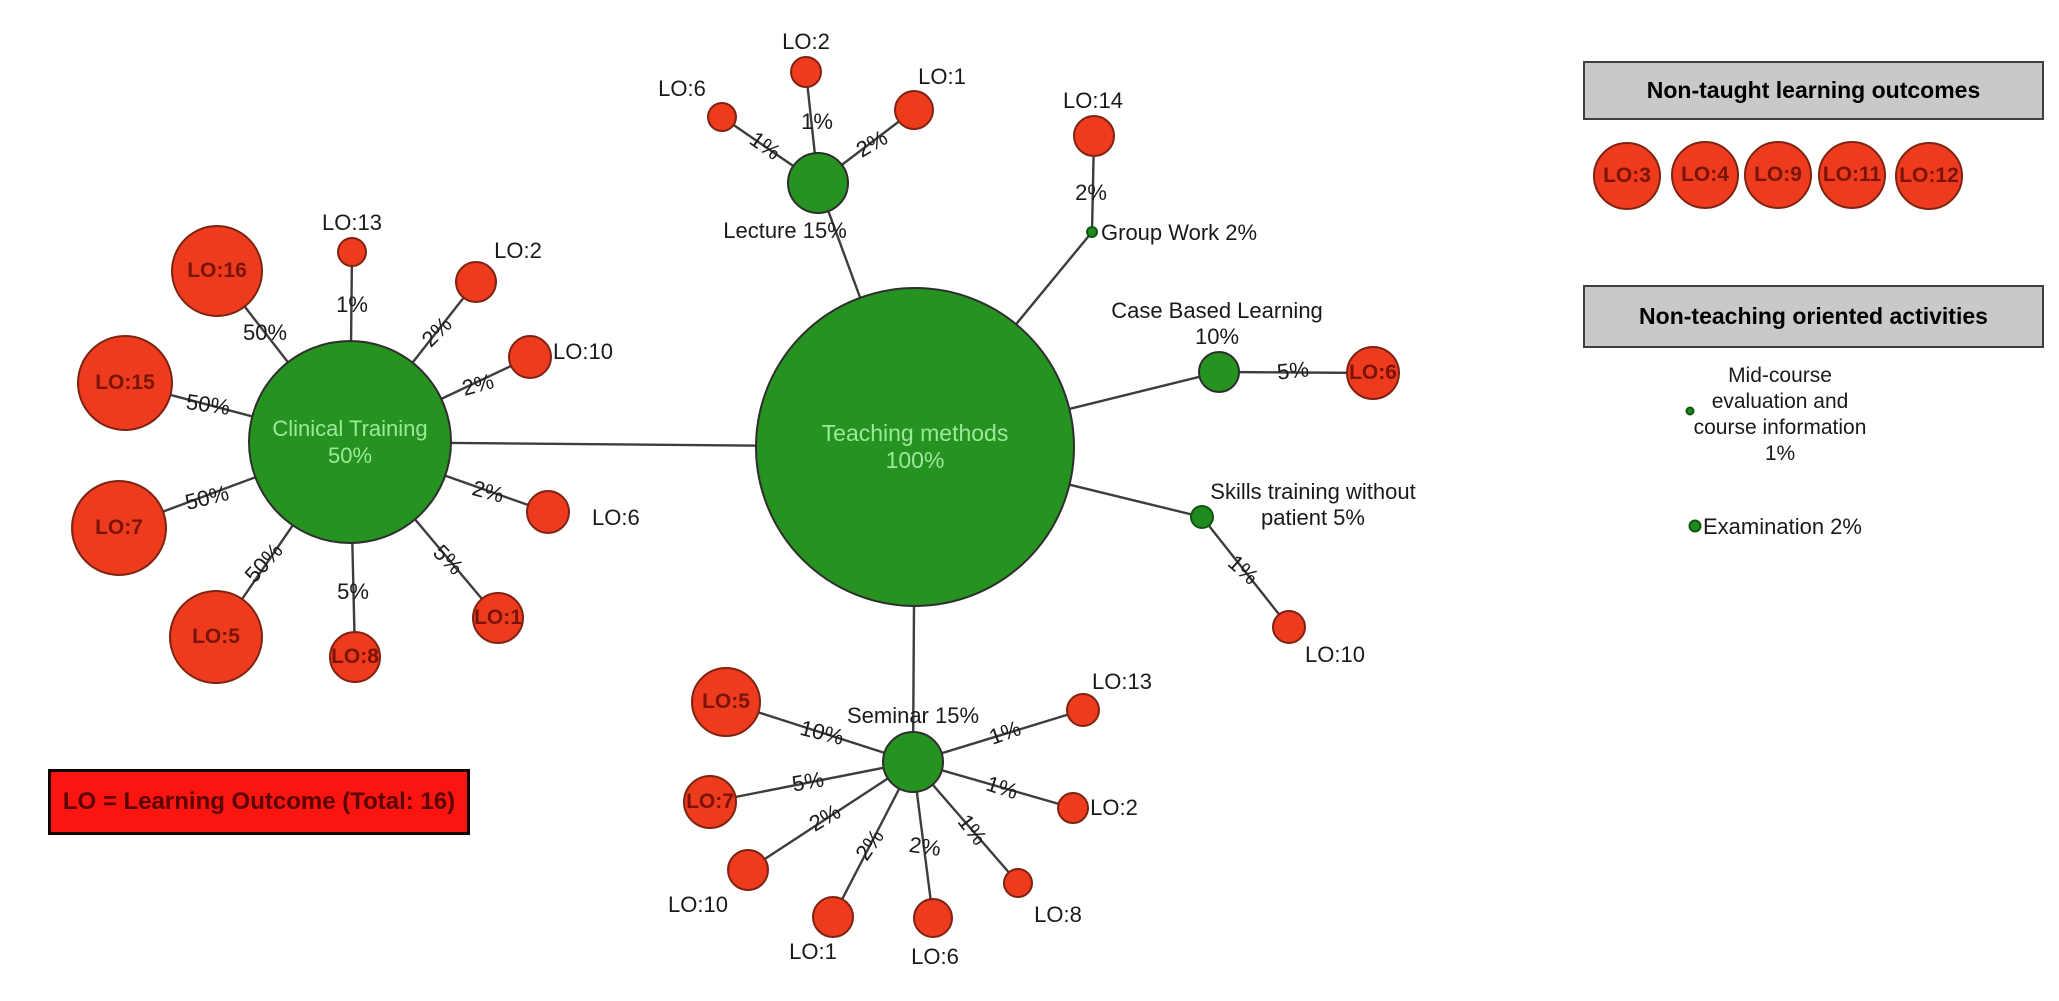 The width and height of the screenshot is (2059, 1001). What do you see at coordinates (1058, 914) in the screenshot?
I see `seminar-lo8-label: LO:8` at bounding box center [1058, 914].